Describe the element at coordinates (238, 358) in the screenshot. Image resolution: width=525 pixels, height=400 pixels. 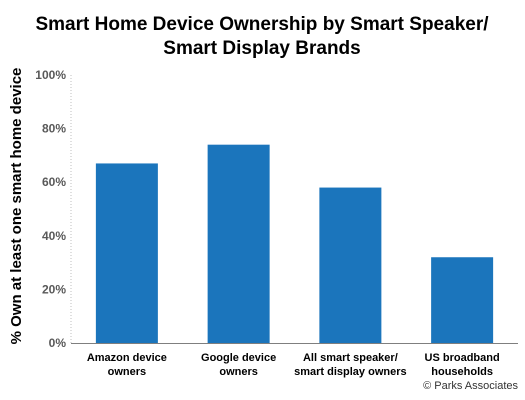
I see `x-category-label: Google device` at that location.